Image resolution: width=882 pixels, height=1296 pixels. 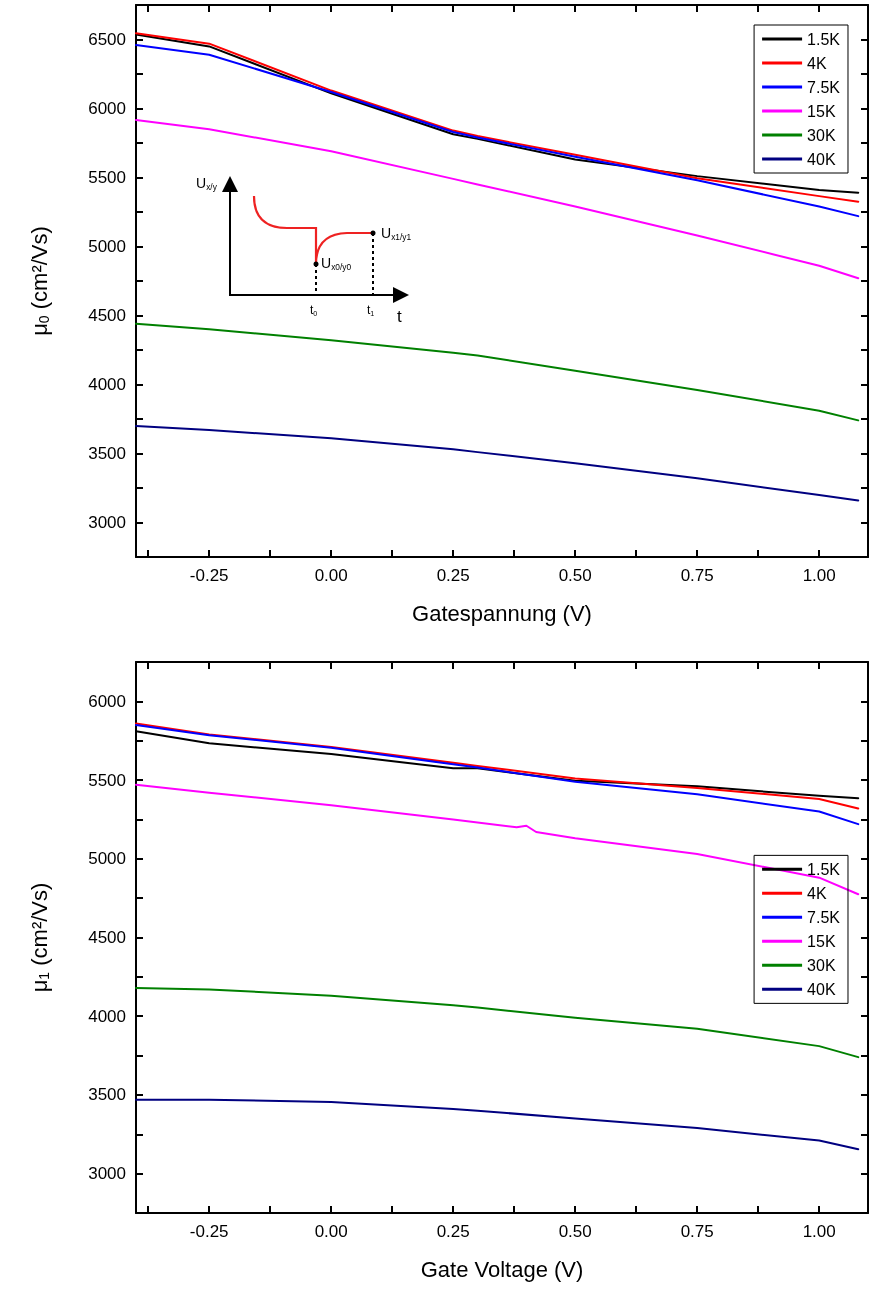 I want to click on annotation: U$_{x1/y1}$, so click(x=396, y=234).